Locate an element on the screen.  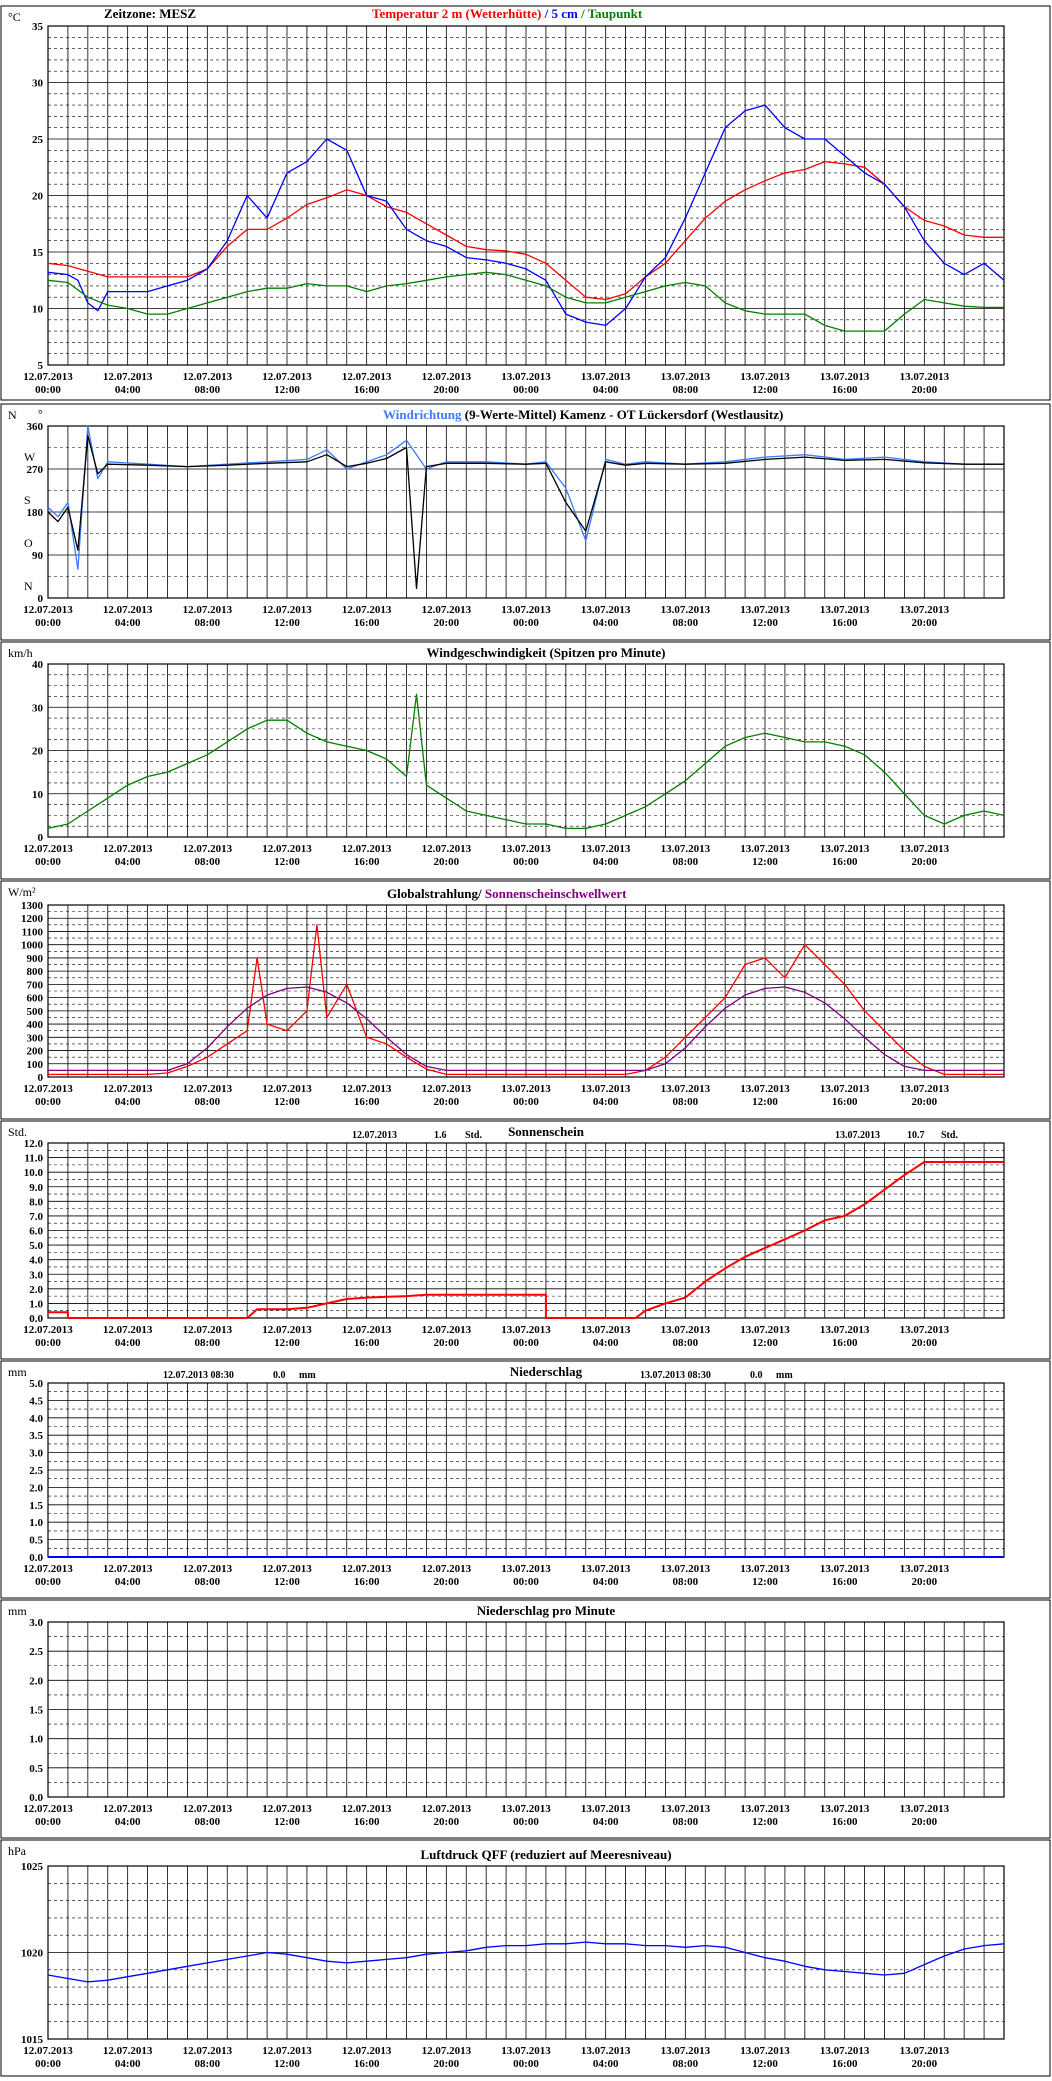
chart-title: Windgeschwindigkeit (Spitzen pro Minute) is located at coordinates (546, 652).